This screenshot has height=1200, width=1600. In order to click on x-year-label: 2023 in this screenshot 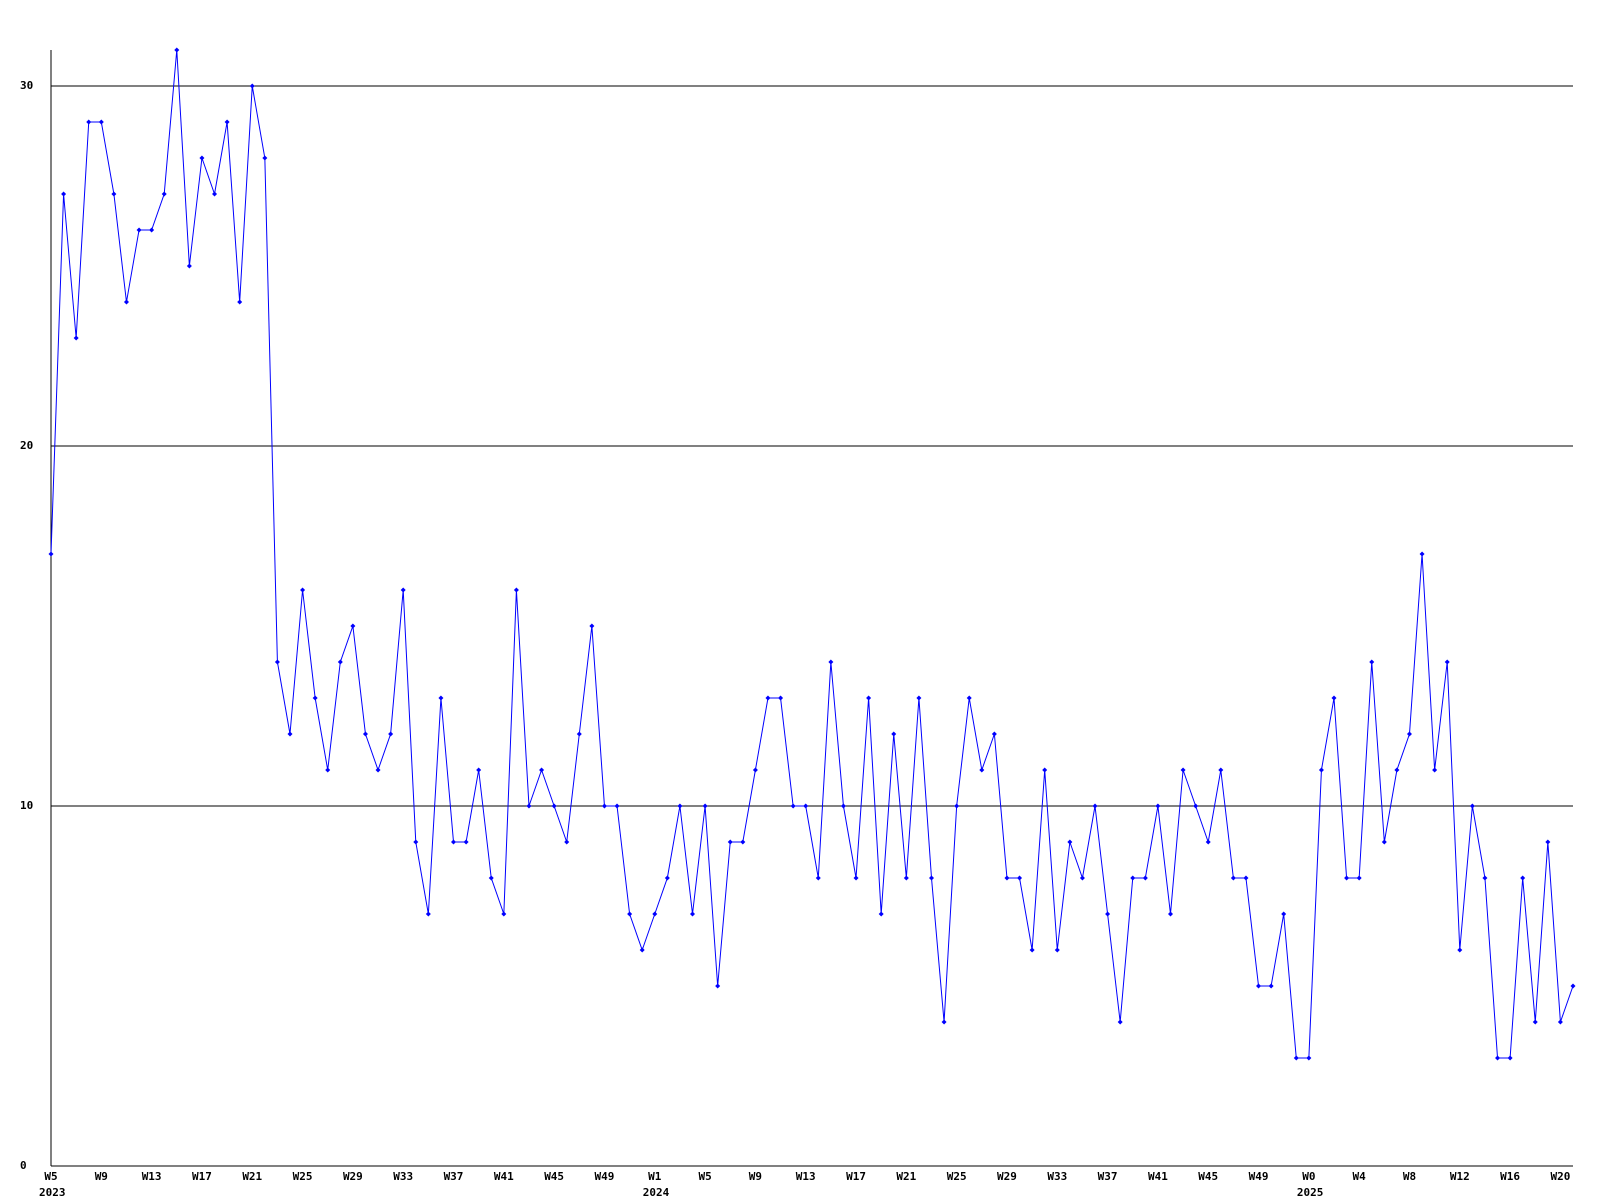, I will do `click(52, 1192)`.